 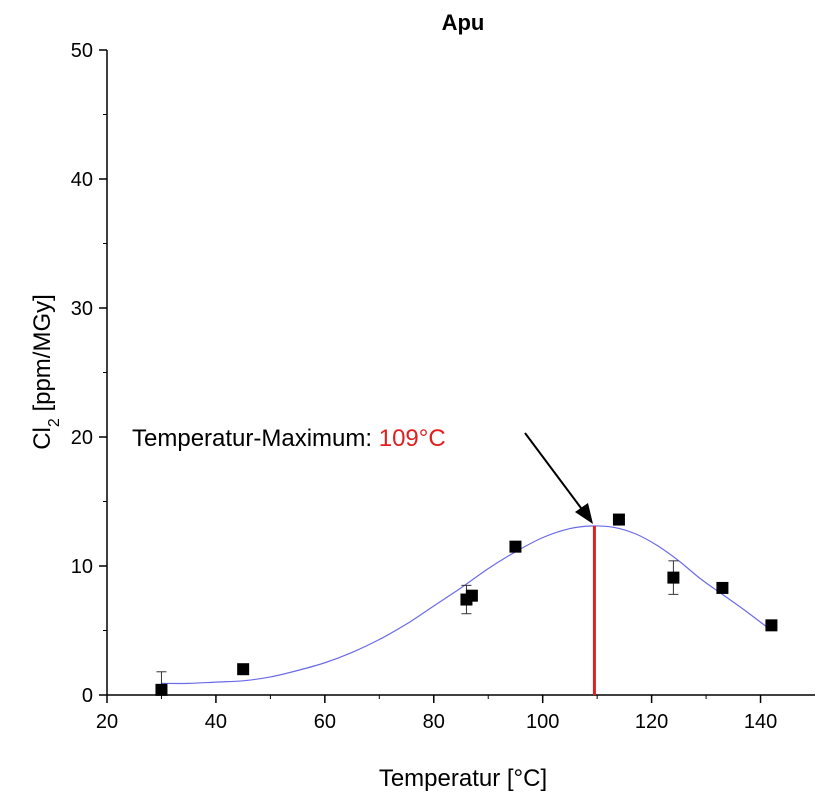 I want to click on x-ticks: 20 40 60 80 100 120 140, so click(x=436, y=714).